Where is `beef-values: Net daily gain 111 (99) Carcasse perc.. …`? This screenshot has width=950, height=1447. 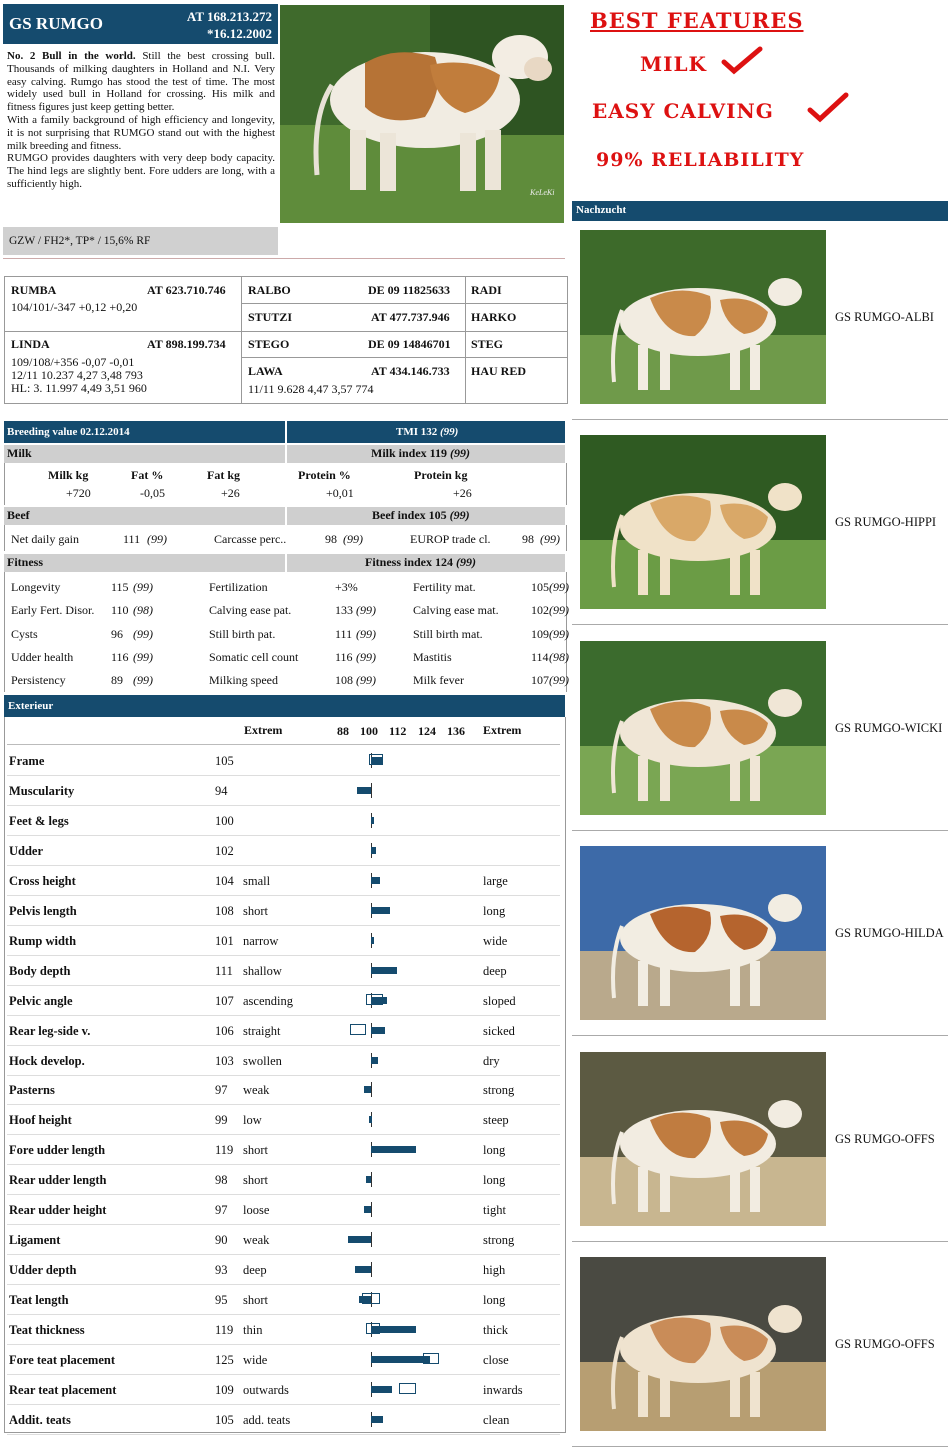
beef-values: Net daily gain 111 (99) Carcasse perc.. … is located at coordinates (285, 538).